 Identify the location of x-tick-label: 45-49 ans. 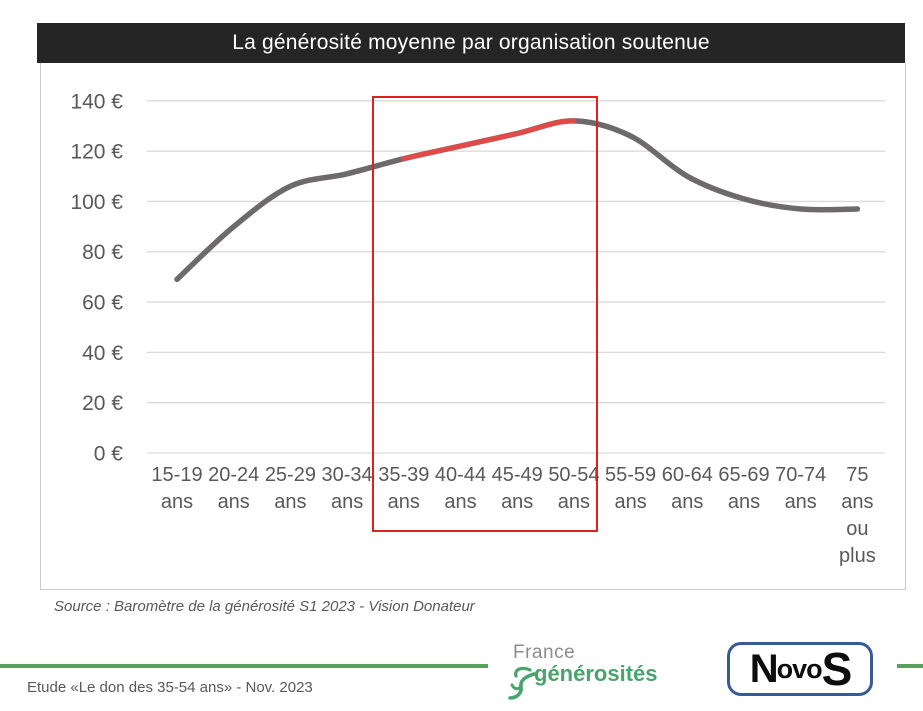
(517, 488).